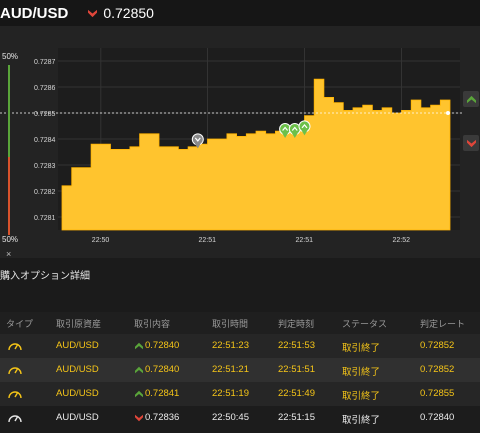 This screenshot has height=433, width=480. I want to click on row-rate: 0.72836, so click(162, 417).